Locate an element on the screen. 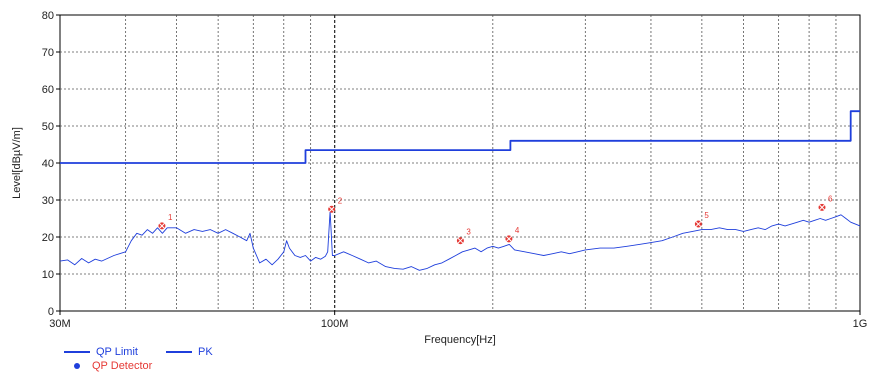 Image resolution: width=869 pixels, height=376 pixels. y-tick-label: 70 is located at coordinates (48, 53).